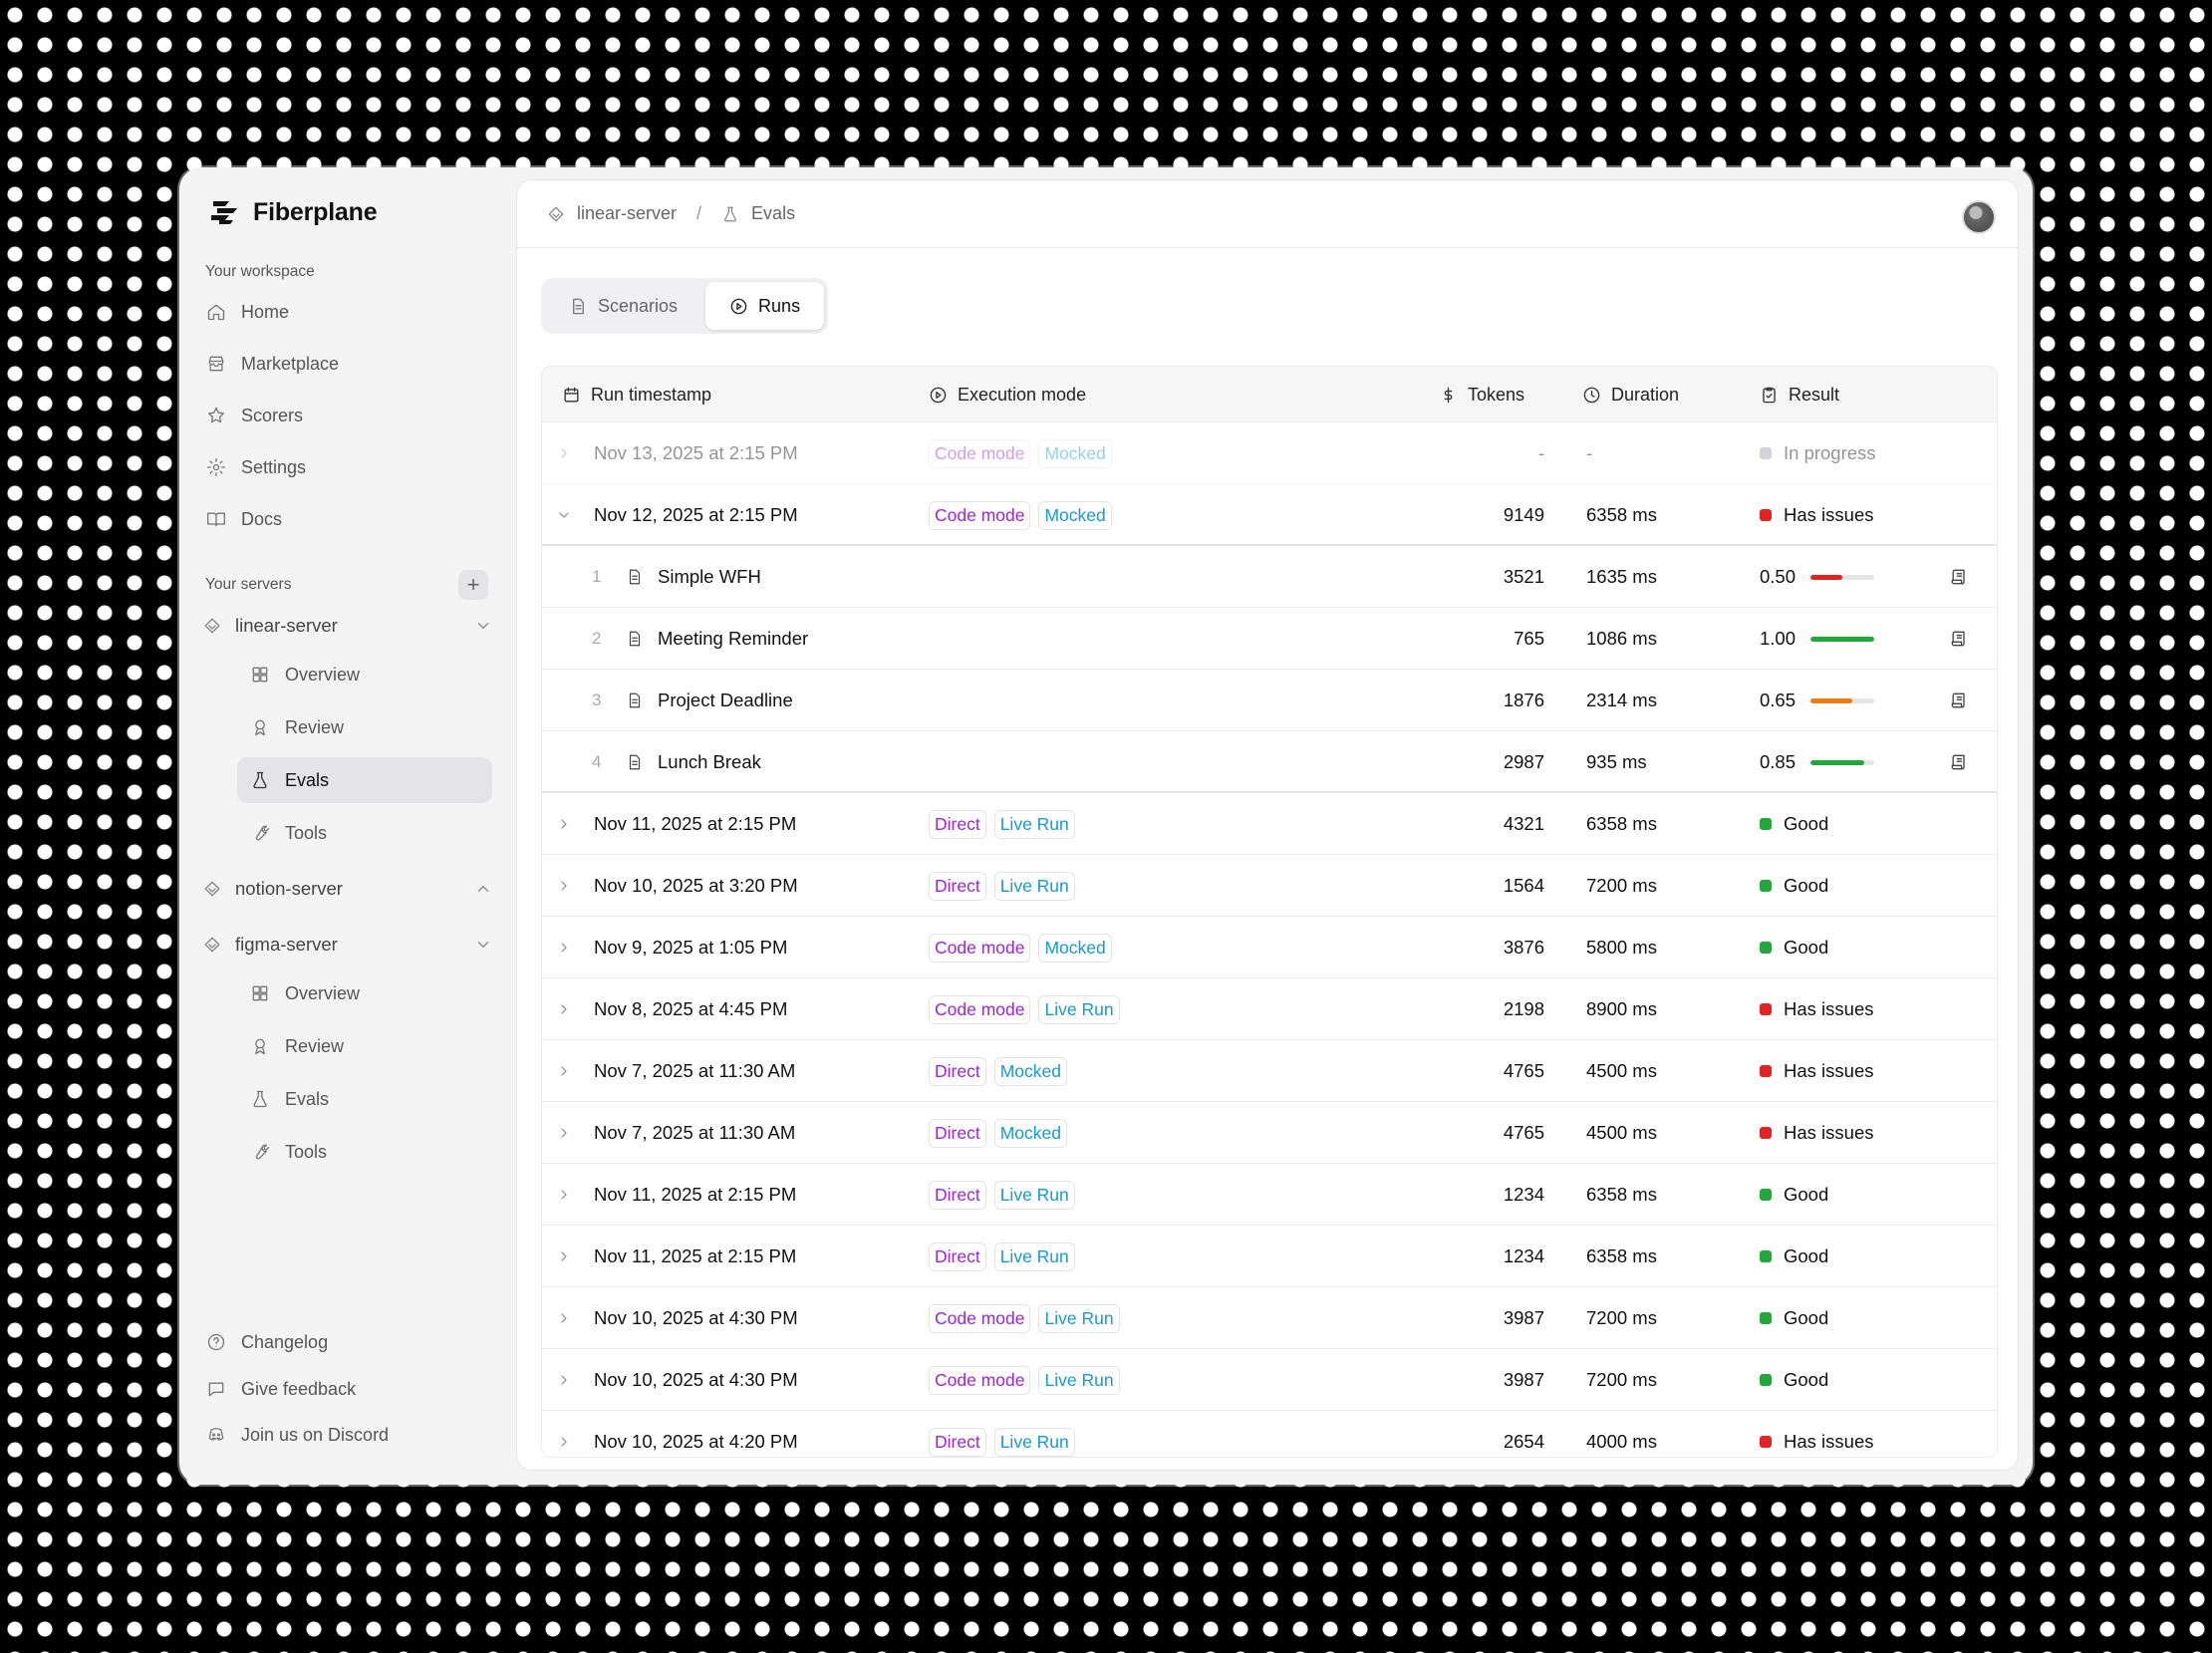 The width and height of the screenshot is (2212, 1653). I want to click on server-linear: linear-server, so click(348, 626).